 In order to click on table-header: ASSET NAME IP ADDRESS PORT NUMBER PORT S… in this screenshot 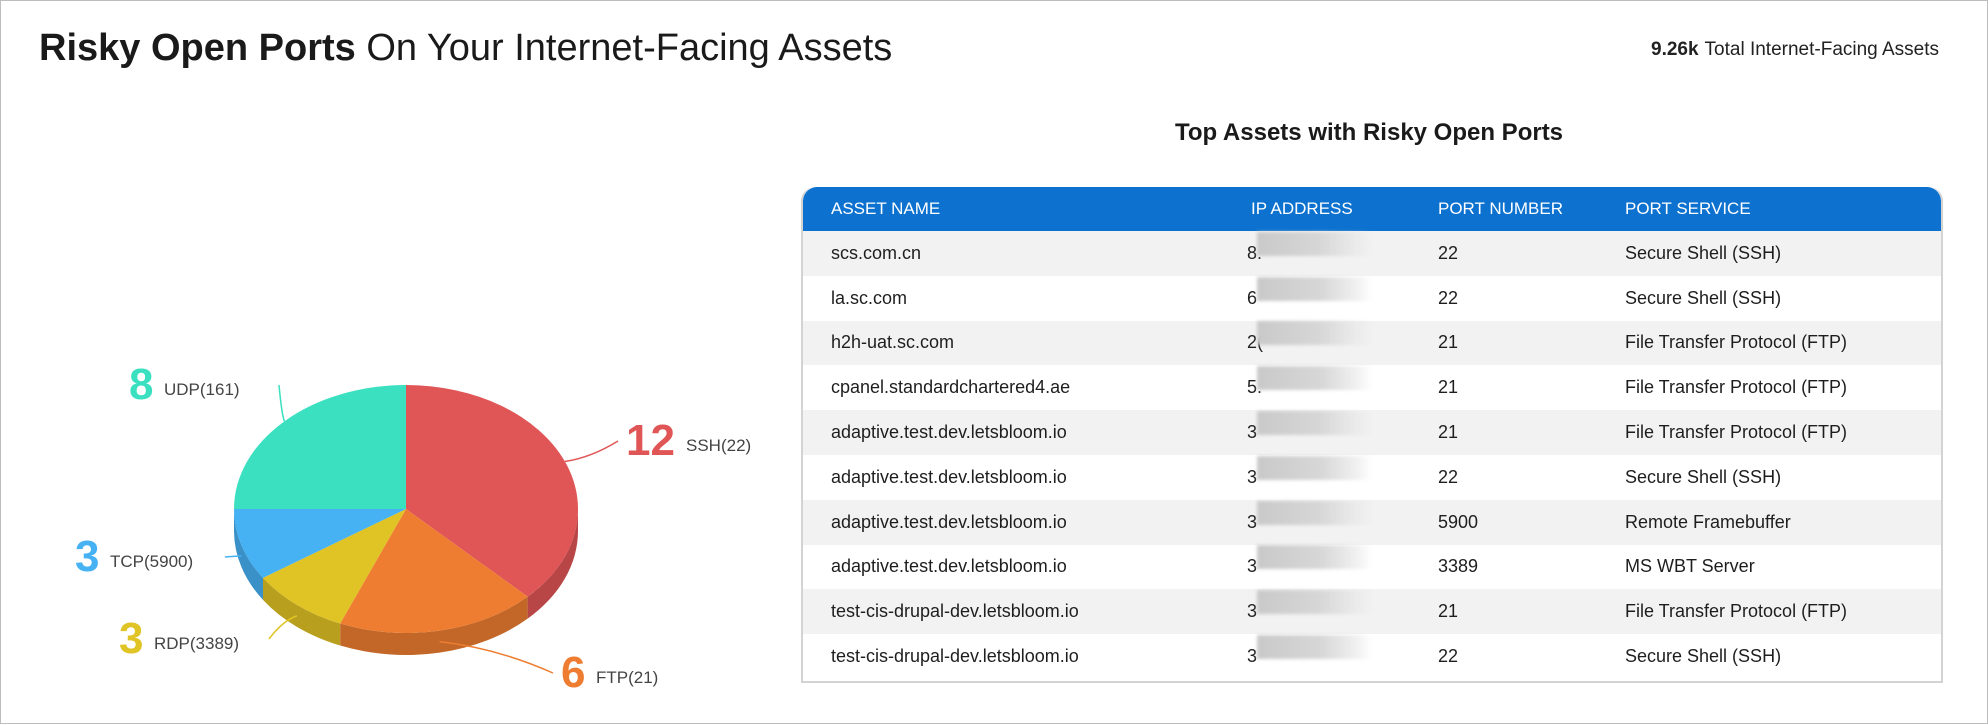, I will do `click(1372, 209)`.